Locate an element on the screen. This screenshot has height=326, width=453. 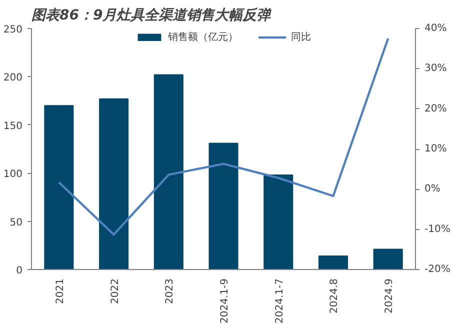
x-tick-label: 2024.9 is located at coordinates (390, 296).